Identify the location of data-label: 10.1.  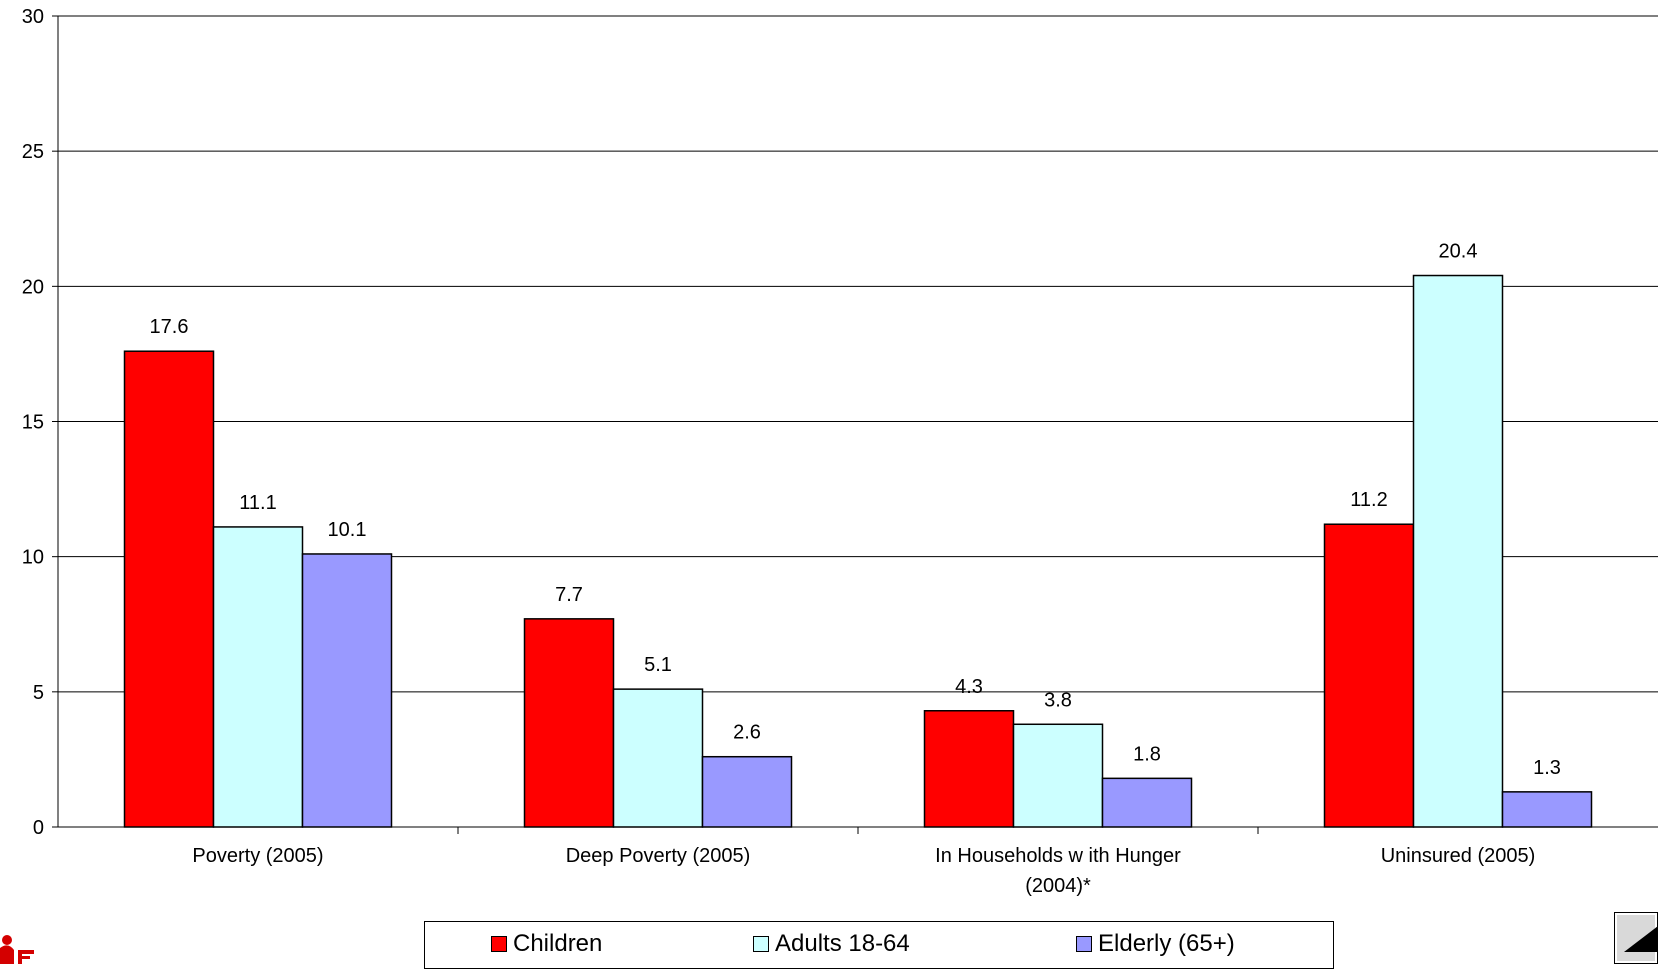
(347, 530).